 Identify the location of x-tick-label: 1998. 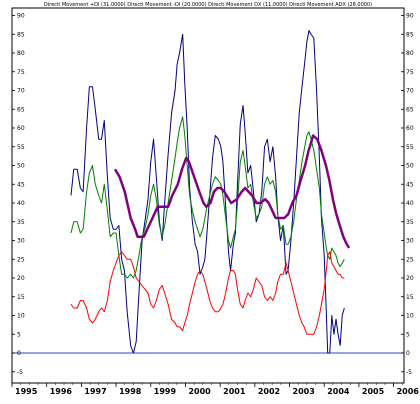
(130, 391).